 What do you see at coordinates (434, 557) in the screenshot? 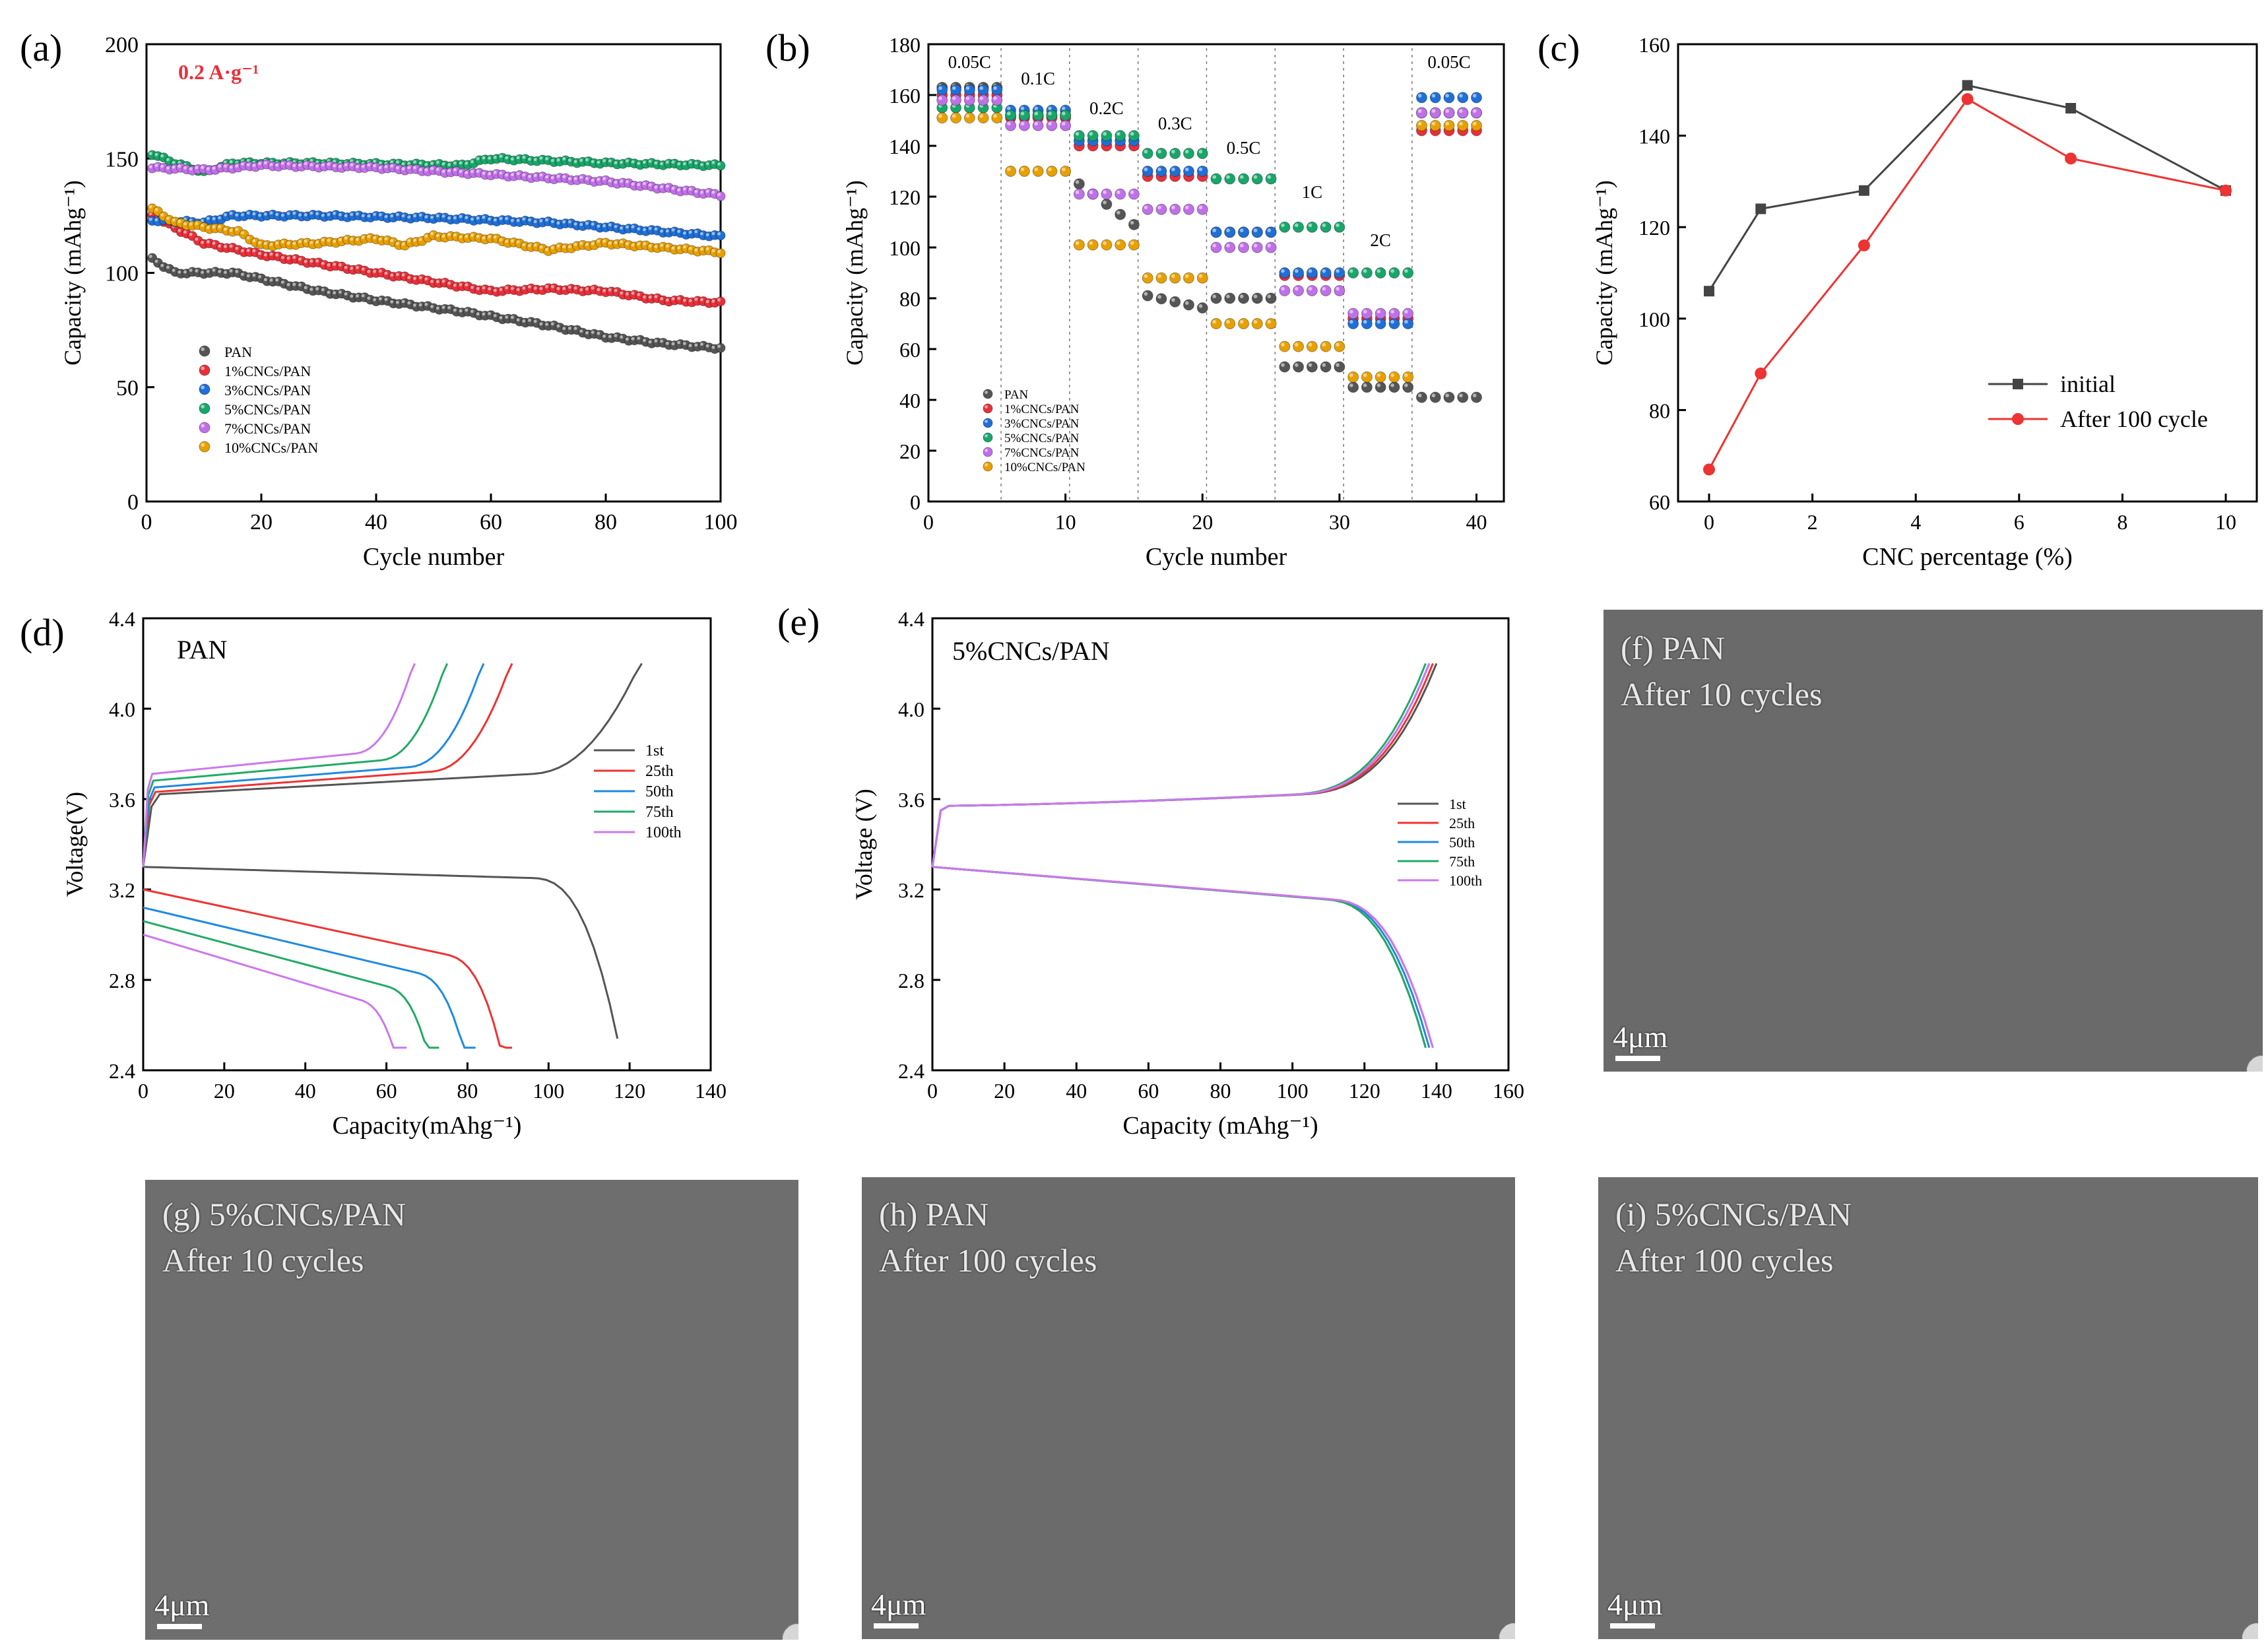
I see `x-axis-label: Cycle number` at bounding box center [434, 557].